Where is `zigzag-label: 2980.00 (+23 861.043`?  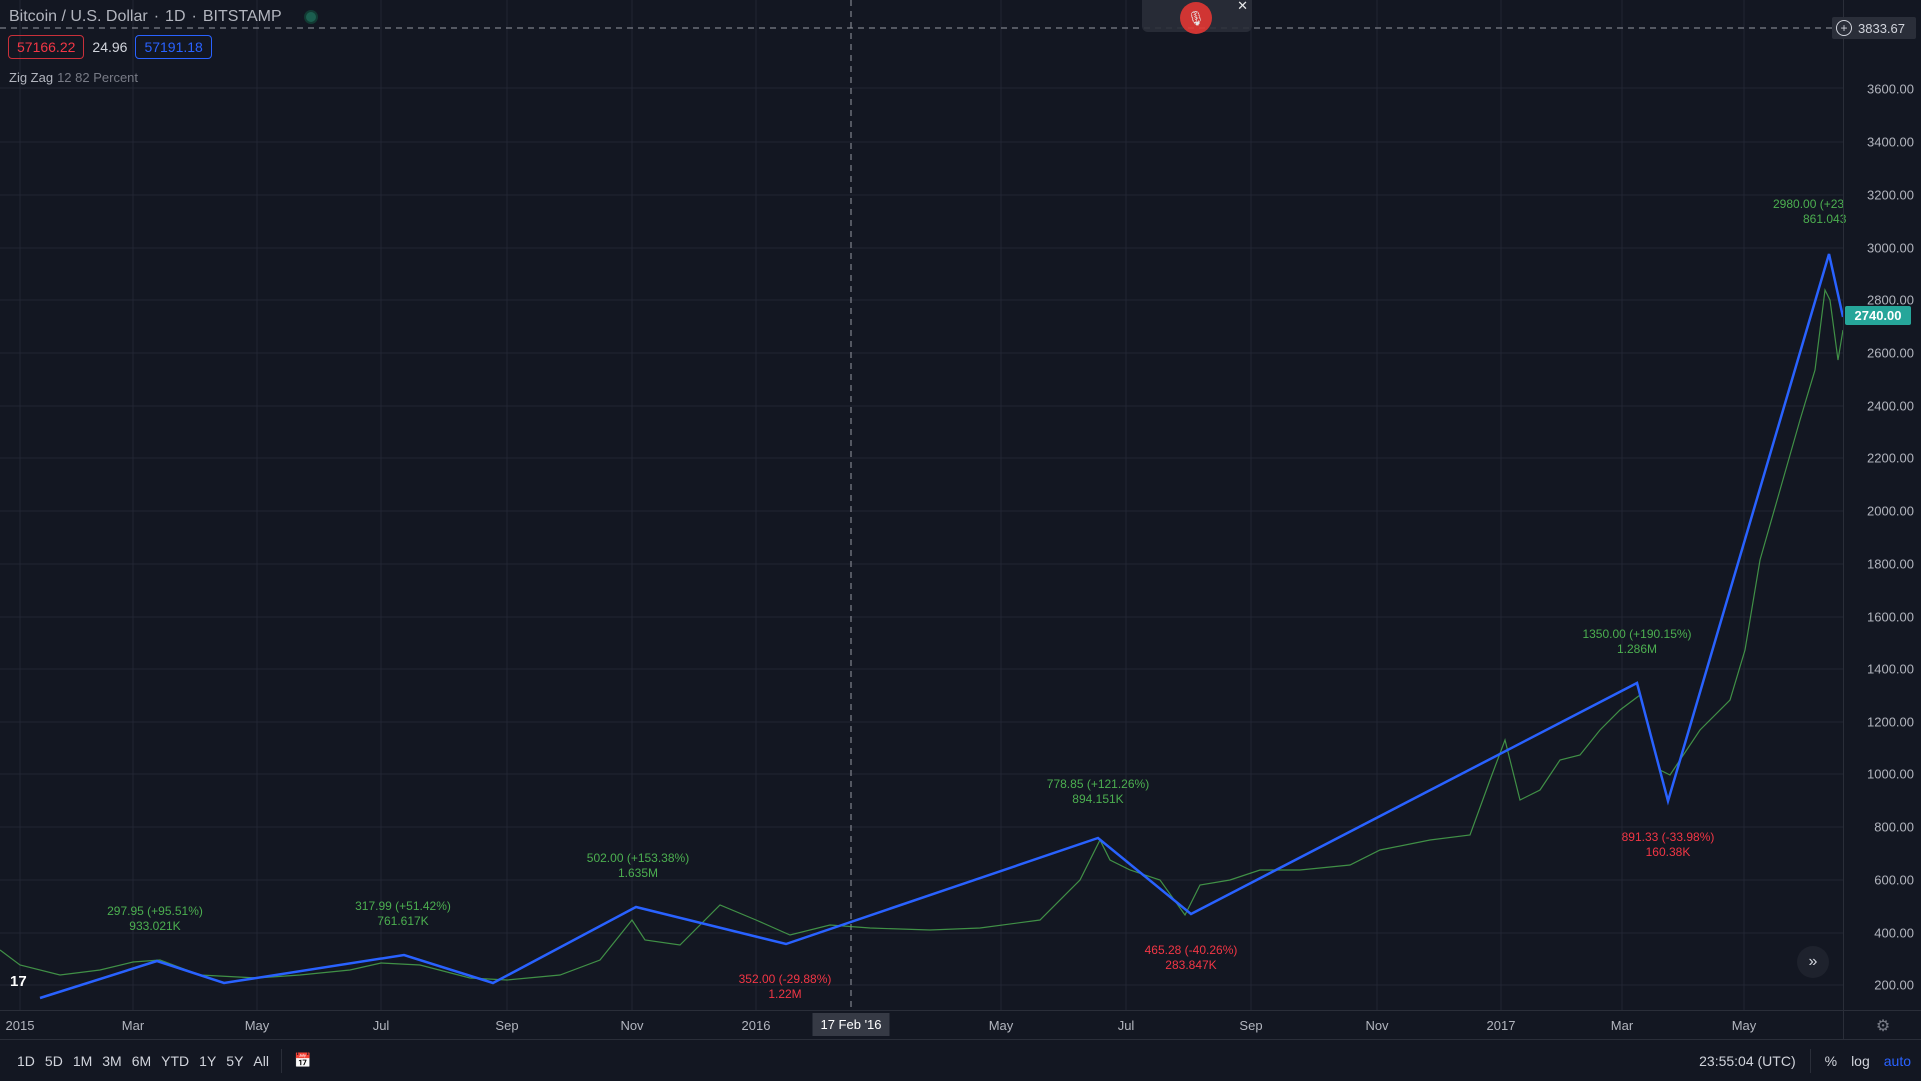 zigzag-label: 2980.00 (+23 861.043 is located at coordinates (1810, 211).